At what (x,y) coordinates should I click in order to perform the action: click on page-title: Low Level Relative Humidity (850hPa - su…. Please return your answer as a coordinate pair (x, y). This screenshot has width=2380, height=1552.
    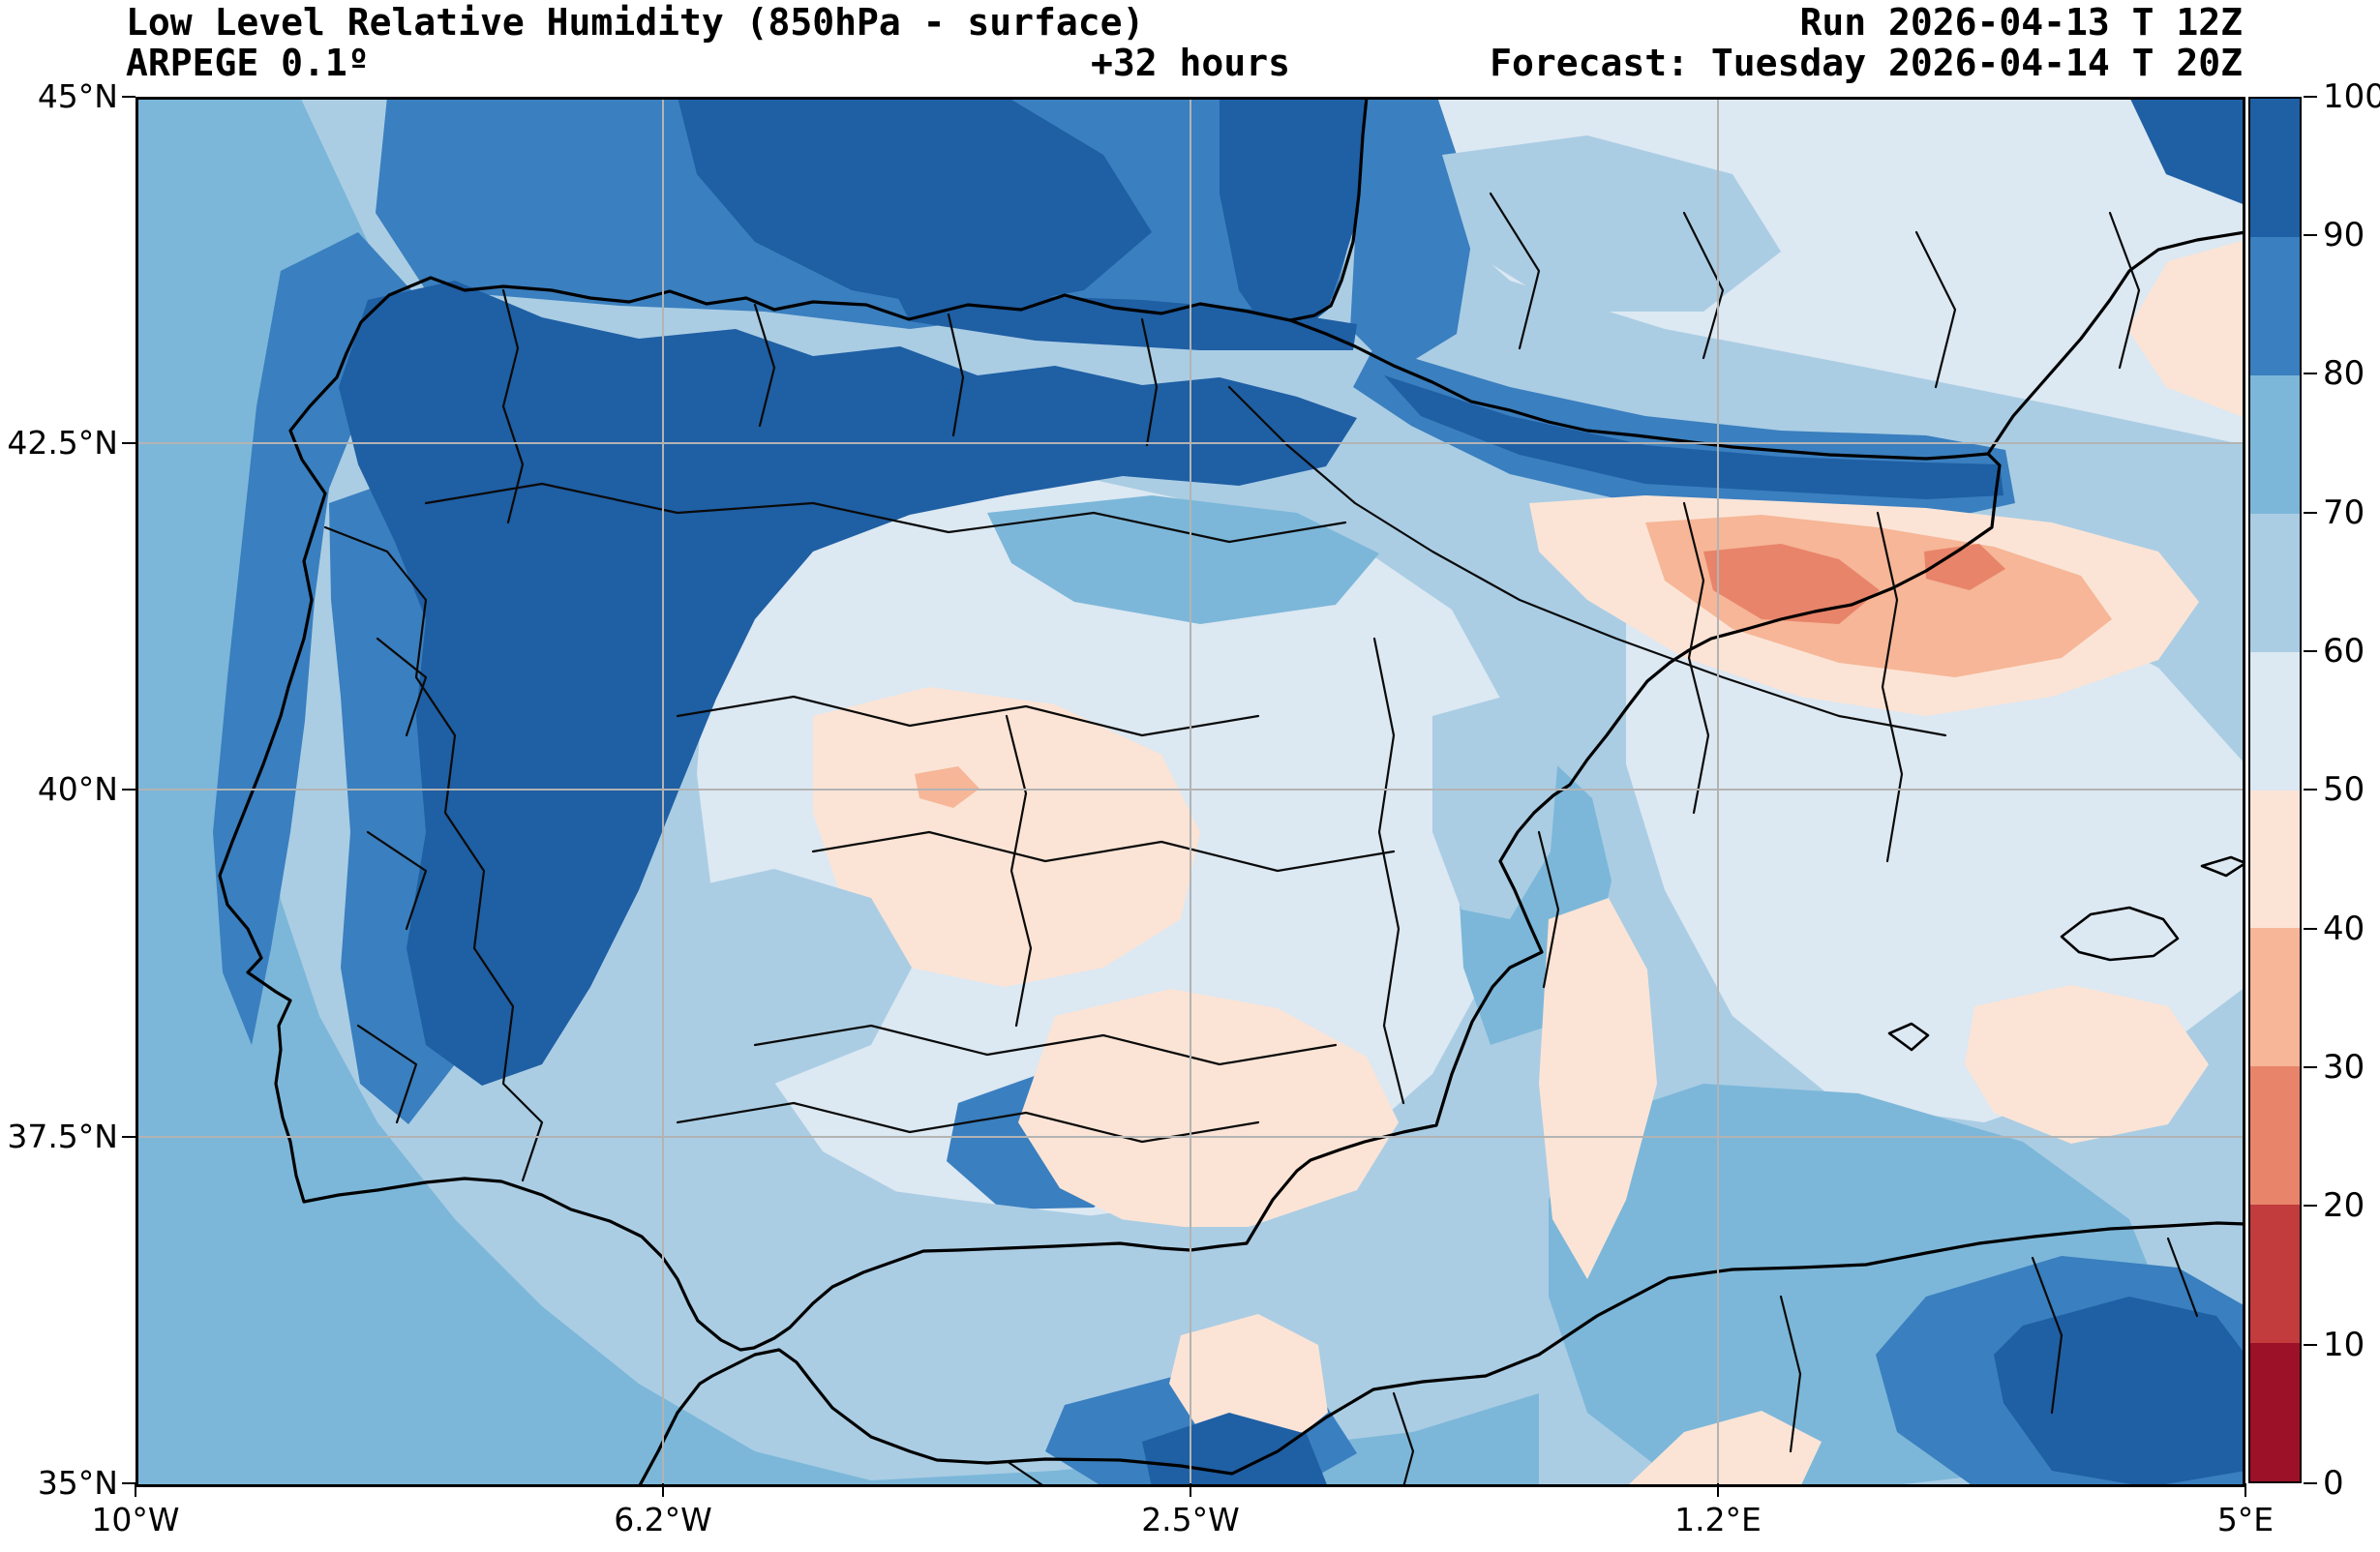
    Looking at the image, I should click on (635, 22).